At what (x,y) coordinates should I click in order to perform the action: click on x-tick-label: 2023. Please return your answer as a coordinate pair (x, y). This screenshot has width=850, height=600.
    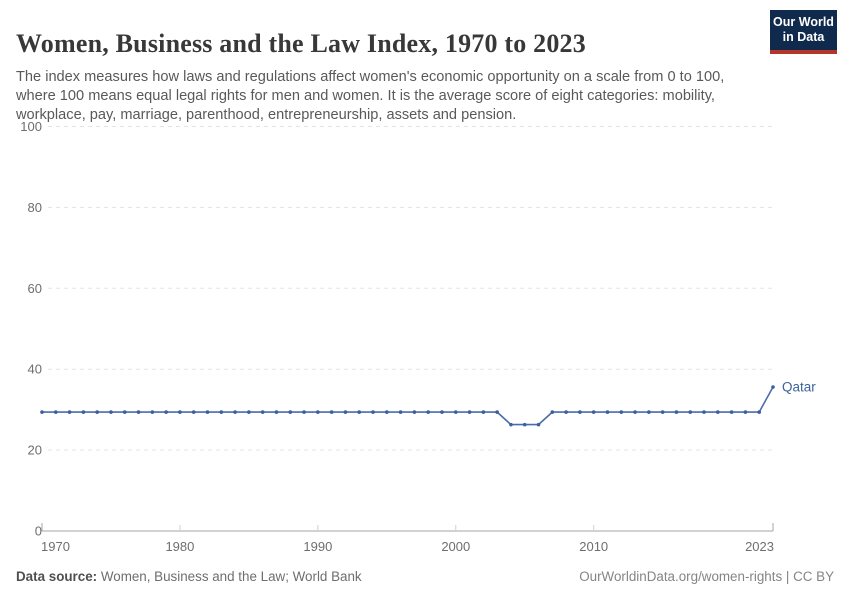
    Looking at the image, I should click on (759, 546).